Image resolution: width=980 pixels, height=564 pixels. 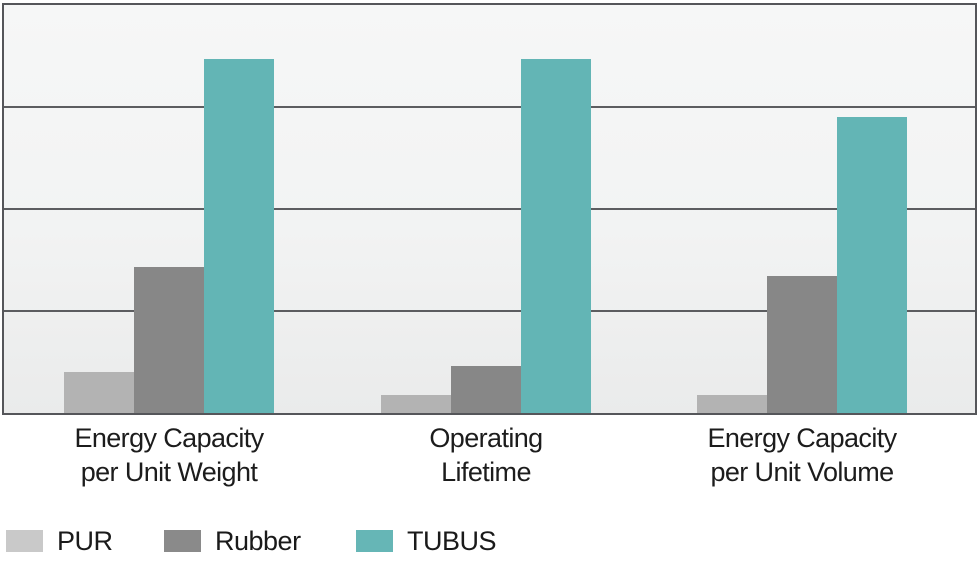 What do you see at coordinates (258, 540) in the screenshot?
I see `legend-label-rubber: Rubber` at bounding box center [258, 540].